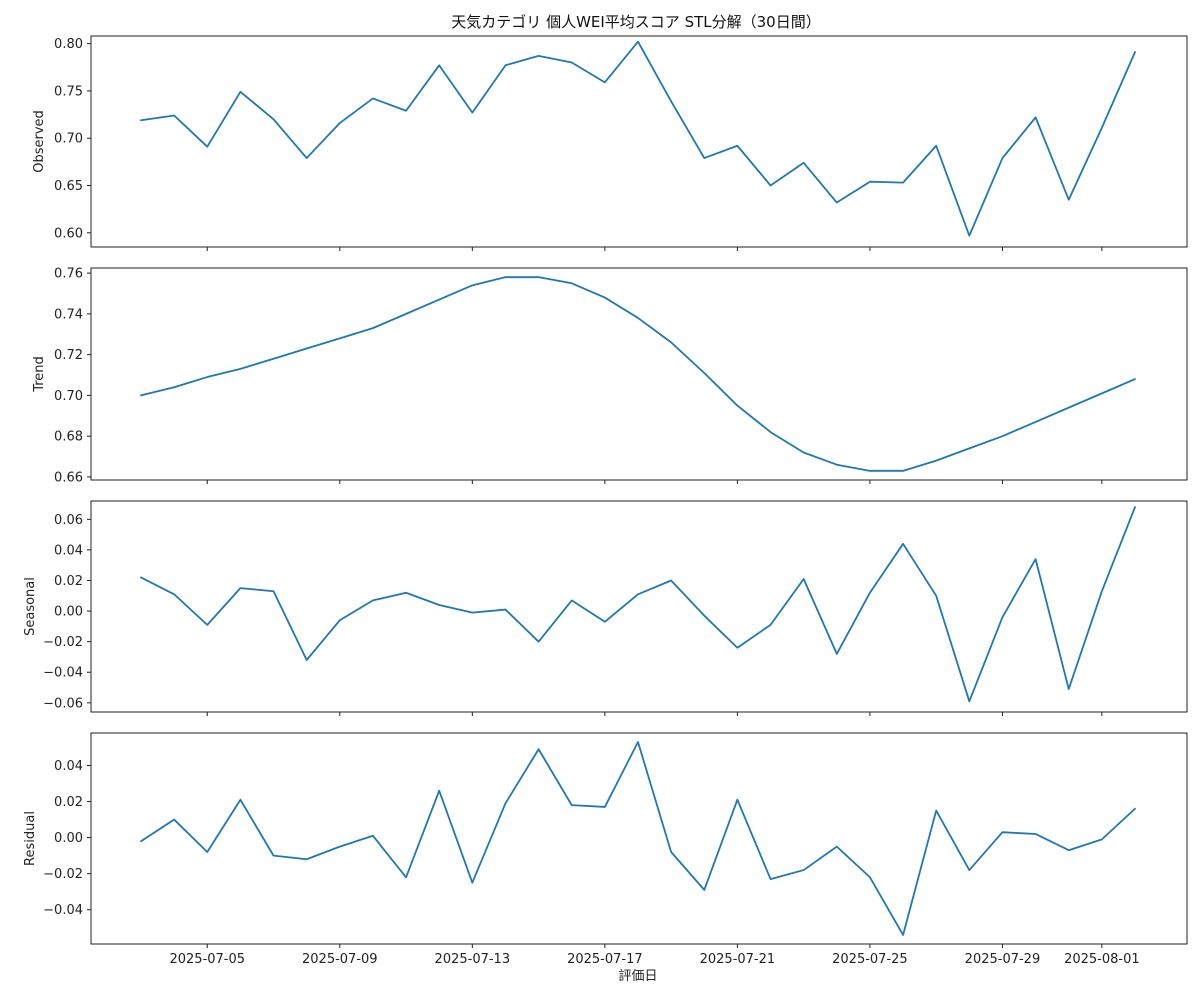 The image size is (1200, 1000). Describe the element at coordinates (68, 355) in the screenshot. I see `y-tick-label: 0.72` at that location.